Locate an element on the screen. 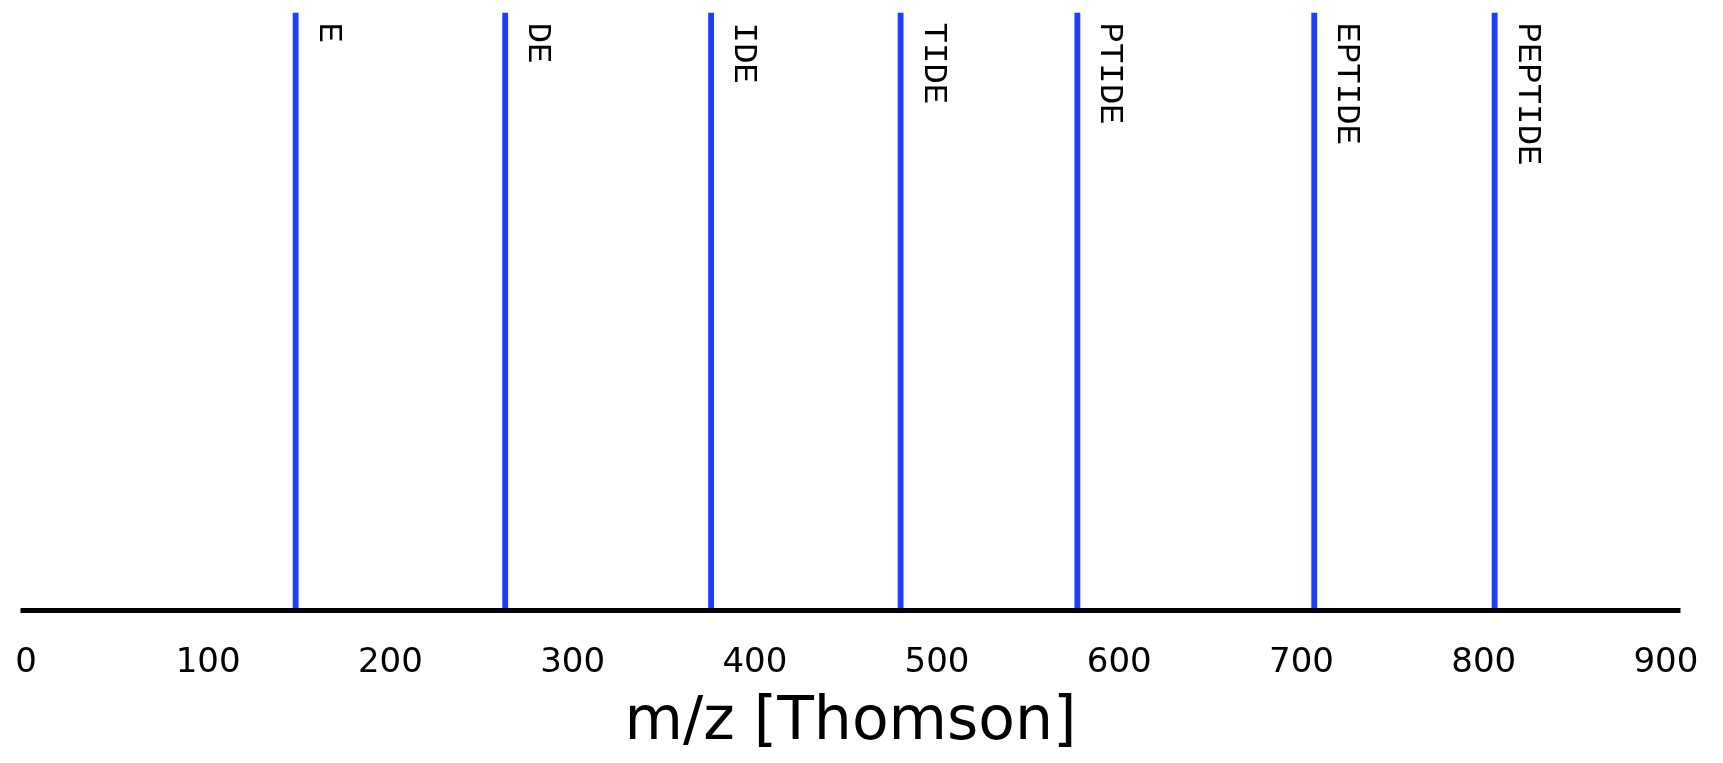  annotation: PTIDE is located at coordinates (1110, 73).